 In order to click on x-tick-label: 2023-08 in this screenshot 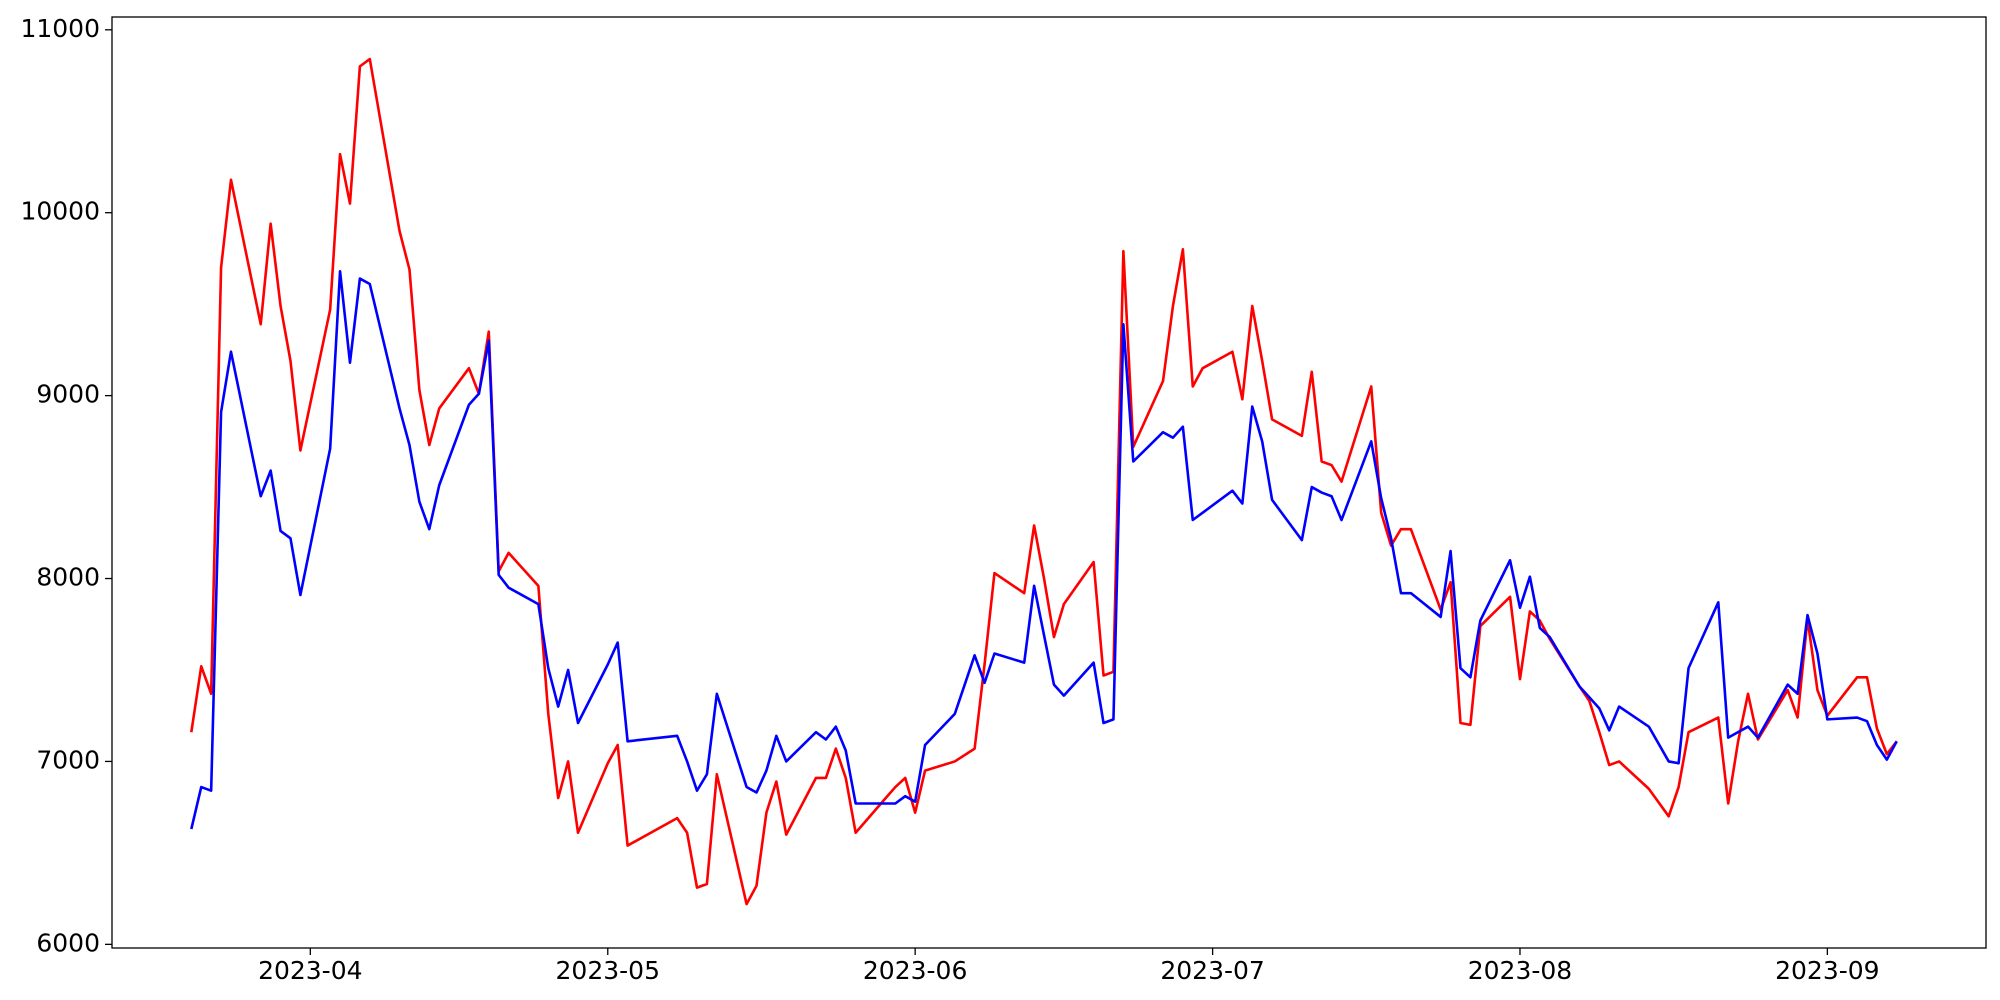, I will do `click(1520, 970)`.